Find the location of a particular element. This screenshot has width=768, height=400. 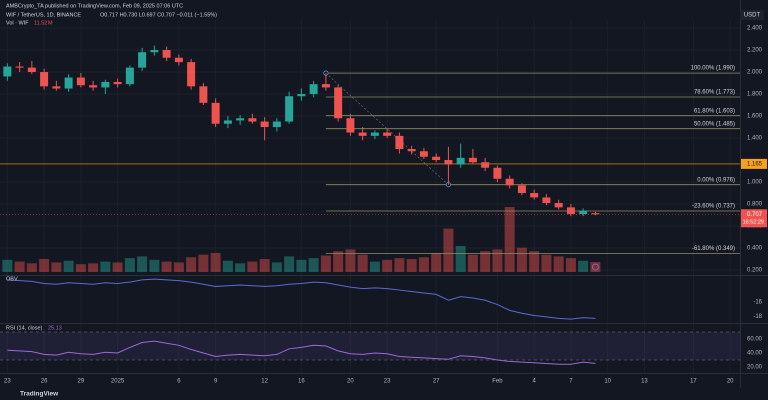

x-tick-label: 29 is located at coordinates (81, 382).